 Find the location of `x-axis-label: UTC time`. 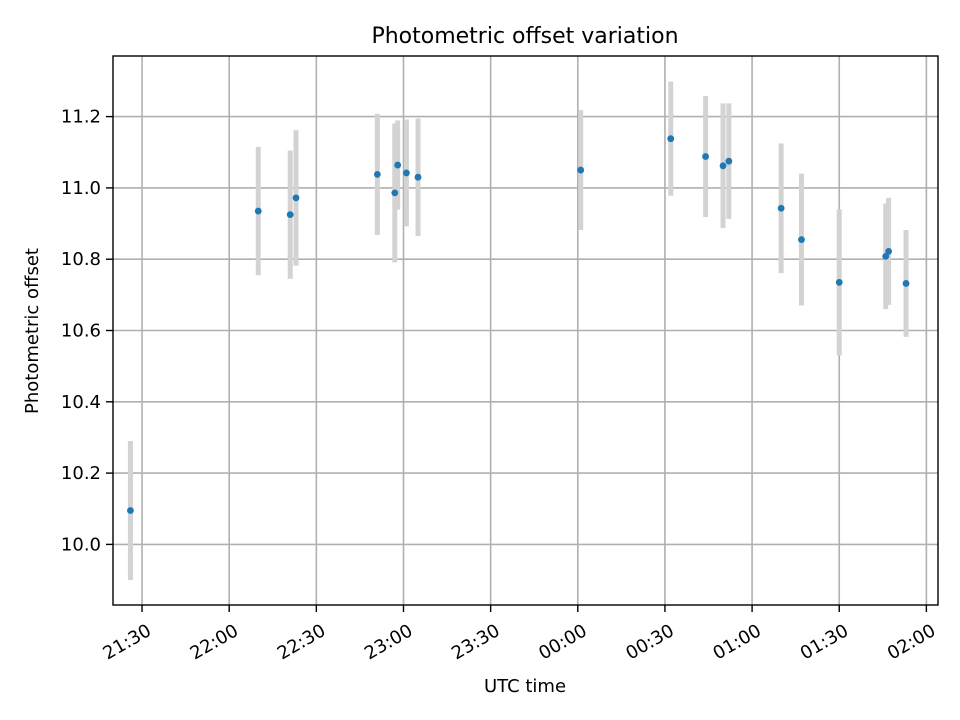

x-axis-label: UTC time is located at coordinates (525, 686).